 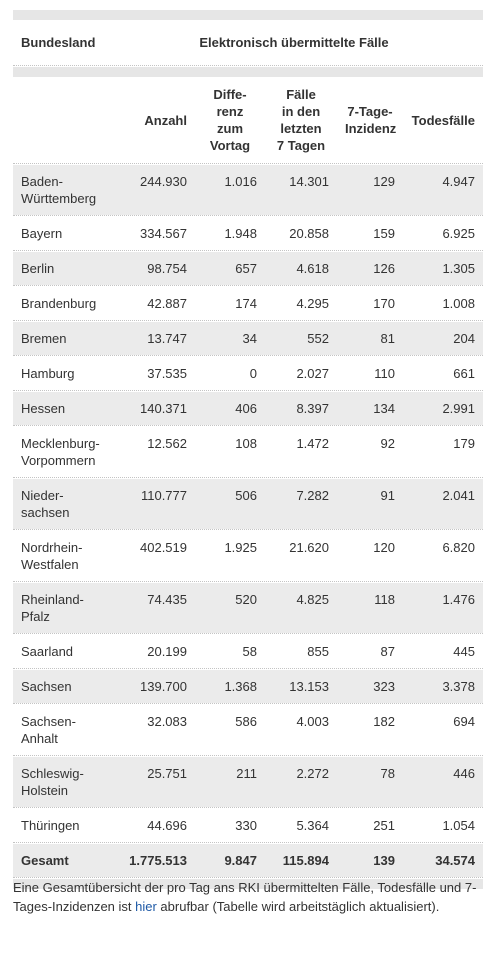 What do you see at coordinates (312, 773) in the screenshot?
I see `cell-faelle-7-tage: 2.272` at bounding box center [312, 773].